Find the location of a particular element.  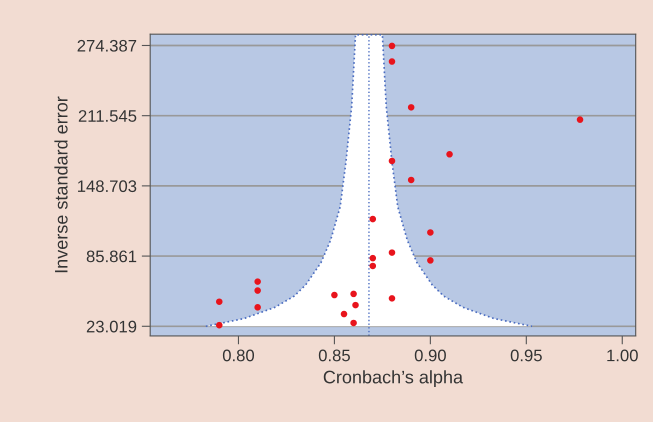

x-axis-title: Cronbach’s alpha is located at coordinates (394, 379).